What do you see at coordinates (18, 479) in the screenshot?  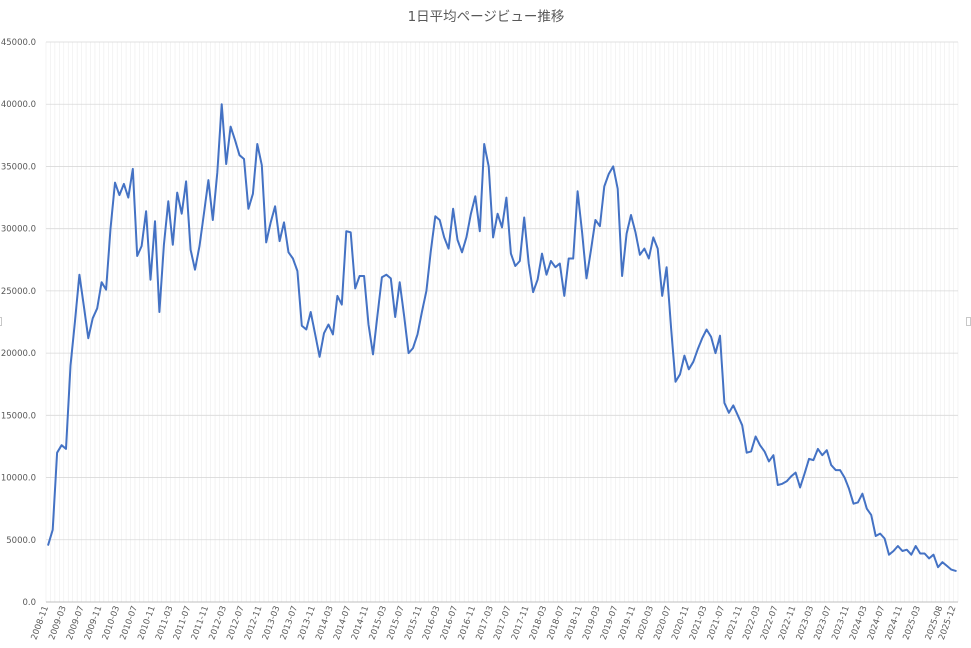 I see `y-tick-label: 10000.0` at bounding box center [18, 479].